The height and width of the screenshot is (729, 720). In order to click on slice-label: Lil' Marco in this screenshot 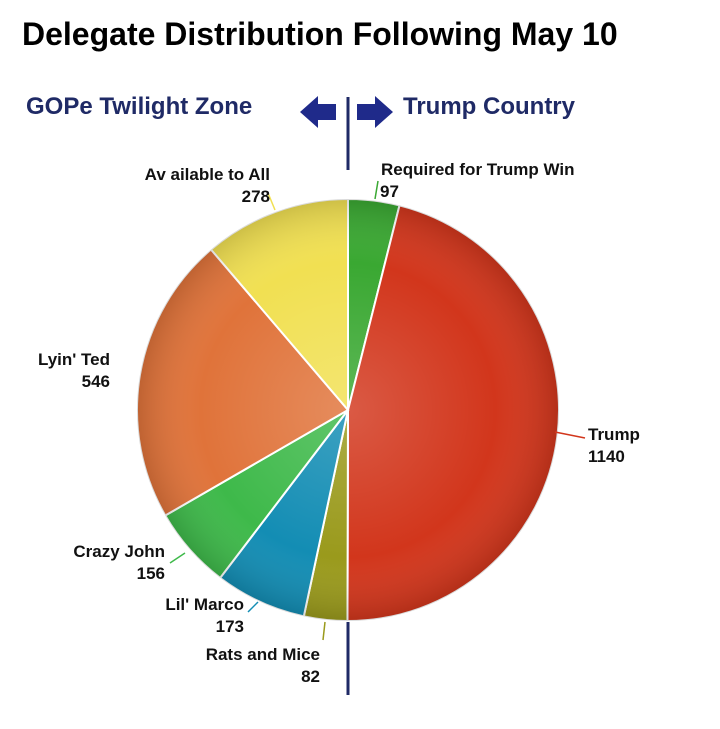, I will do `click(204, 604)`.